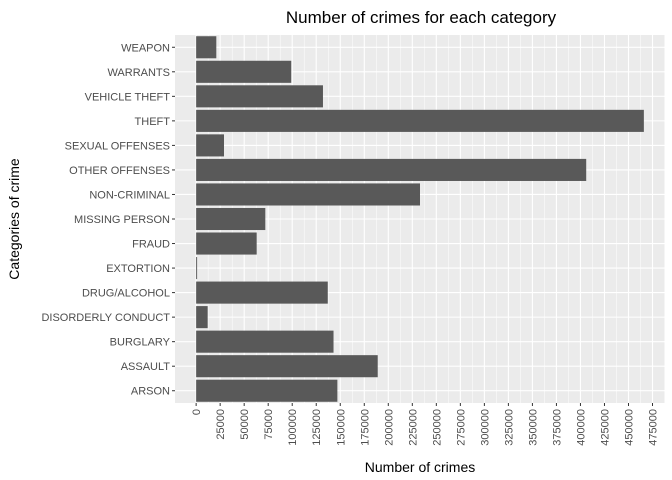 This screenshot has height=480, width=672. Describe the element at coordinates (14, 219) in the screenshot. I see `y-axis-title: Categories of crime` at that location.